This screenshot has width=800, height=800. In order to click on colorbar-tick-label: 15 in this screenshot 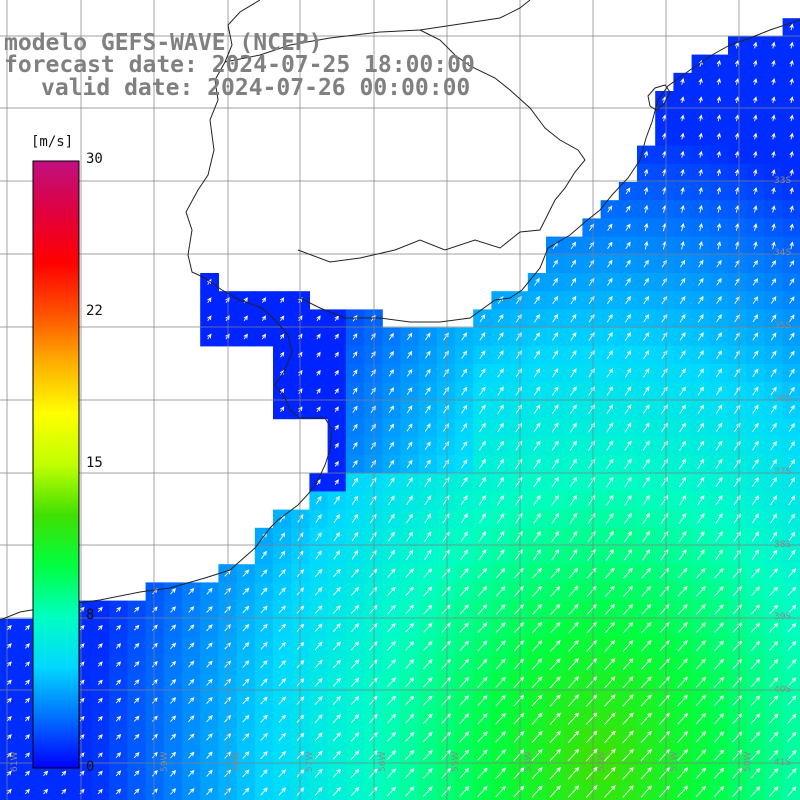, I will do `click(94, 463)`.